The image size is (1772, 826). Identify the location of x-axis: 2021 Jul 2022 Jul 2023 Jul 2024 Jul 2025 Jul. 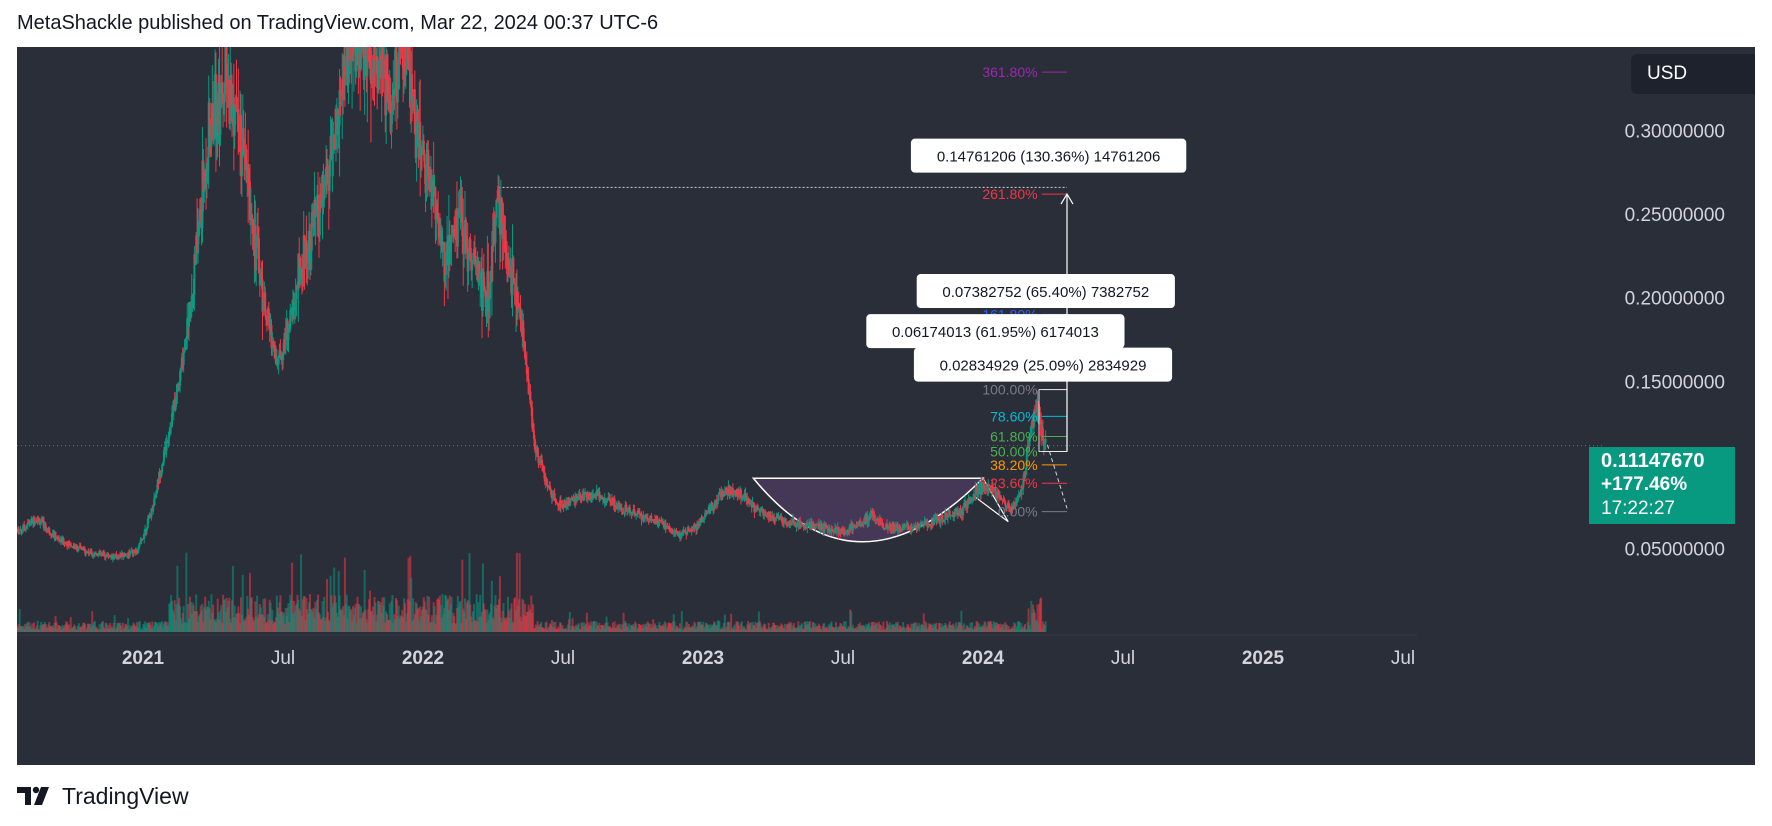
(768, 658).